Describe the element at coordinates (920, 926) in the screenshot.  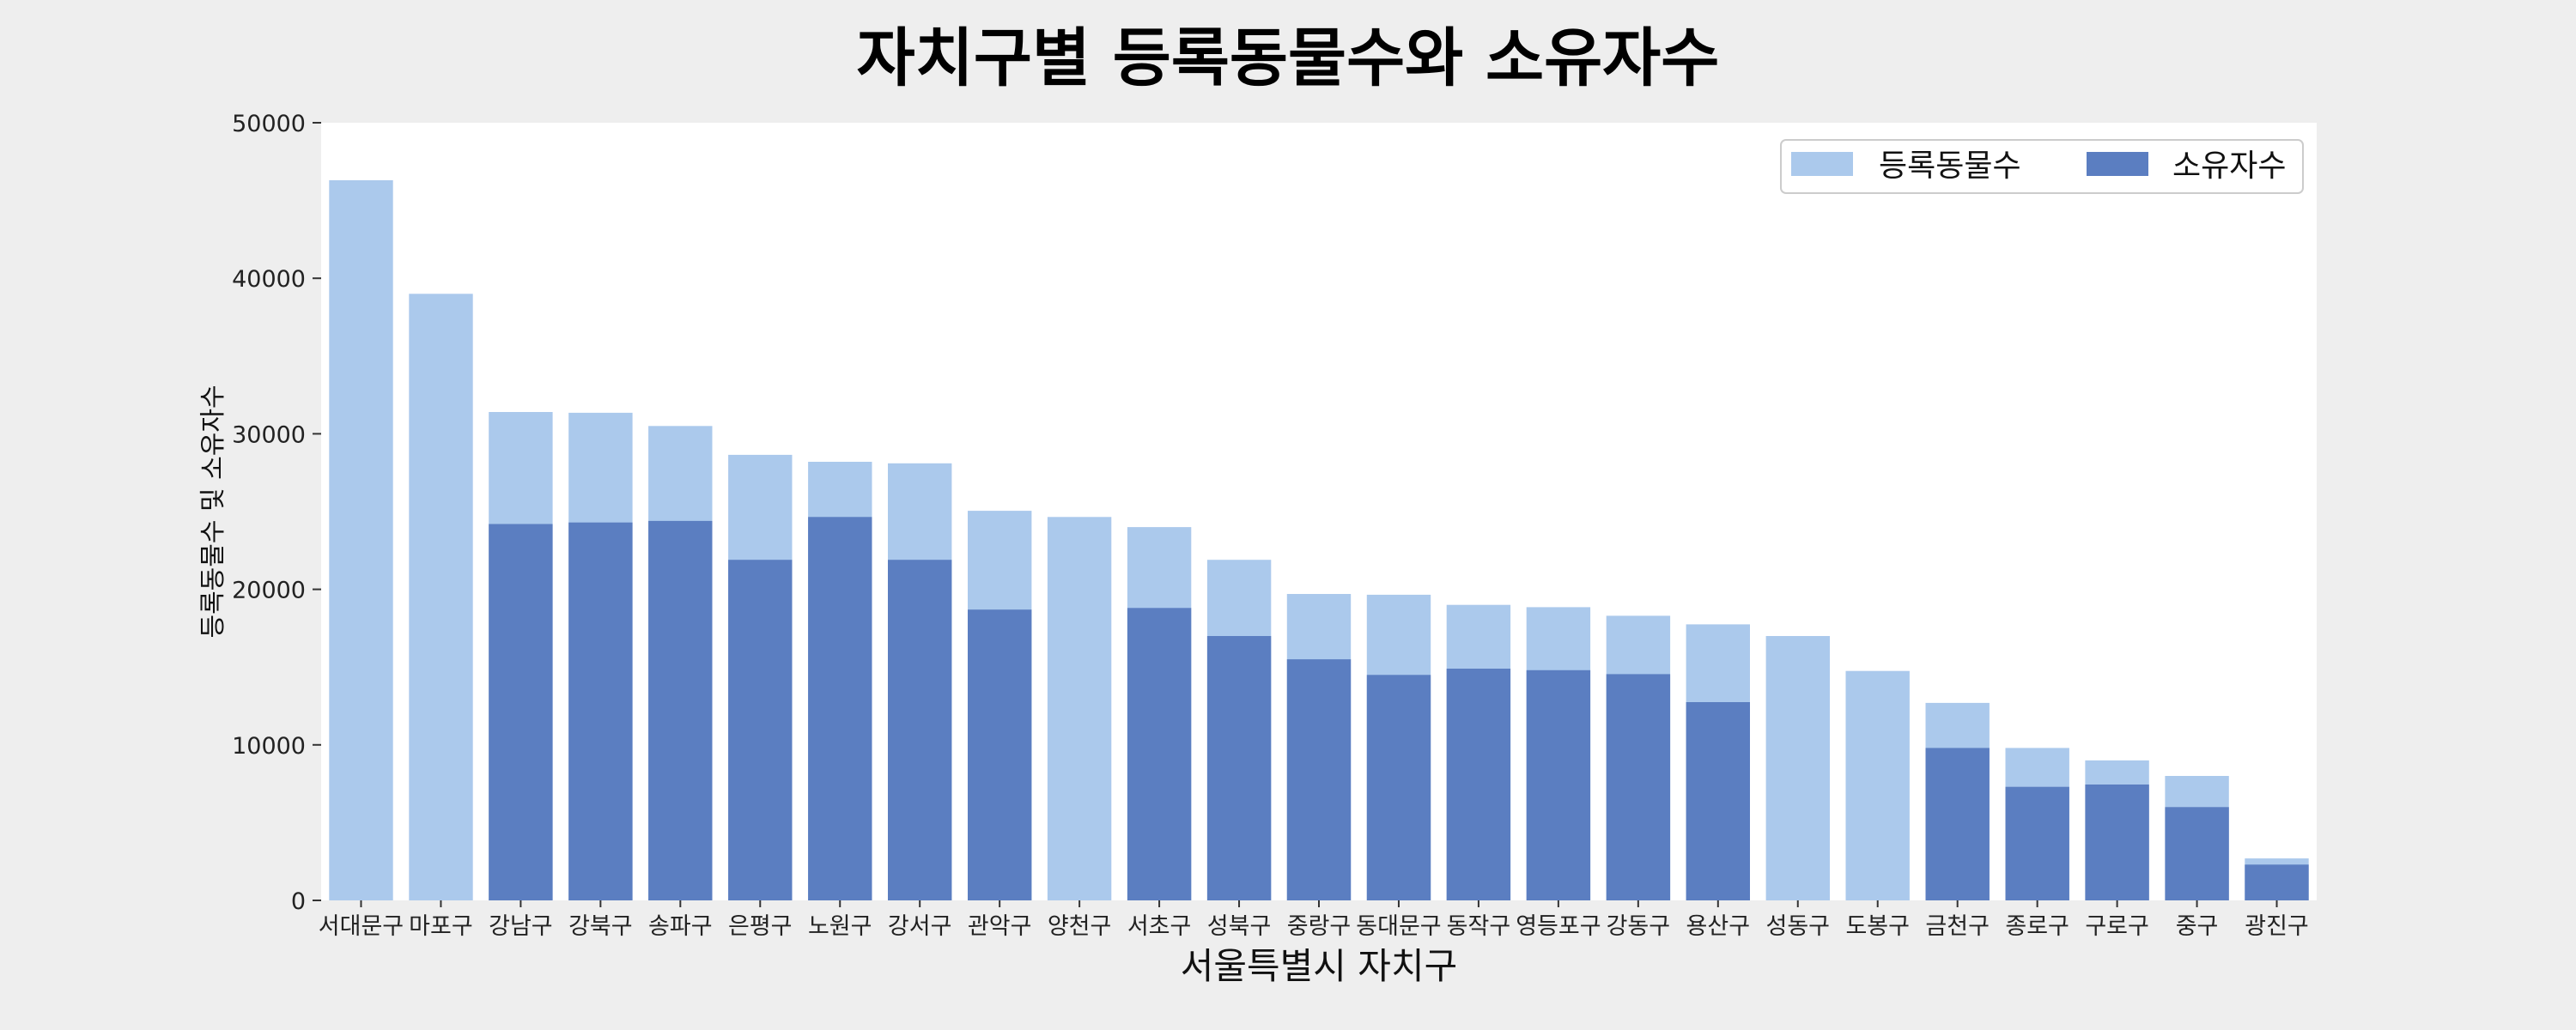
I see `x-tick-label-7: 강서구` at that location.